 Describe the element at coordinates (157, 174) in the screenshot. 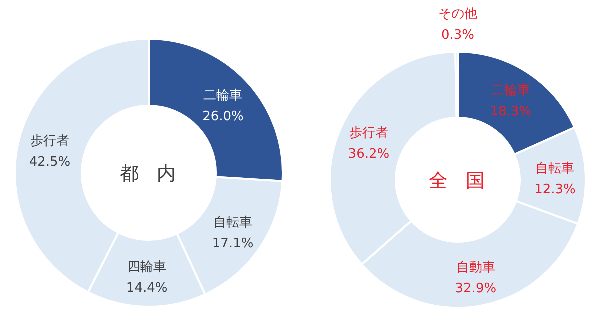

I see `text: 都内` at that location.